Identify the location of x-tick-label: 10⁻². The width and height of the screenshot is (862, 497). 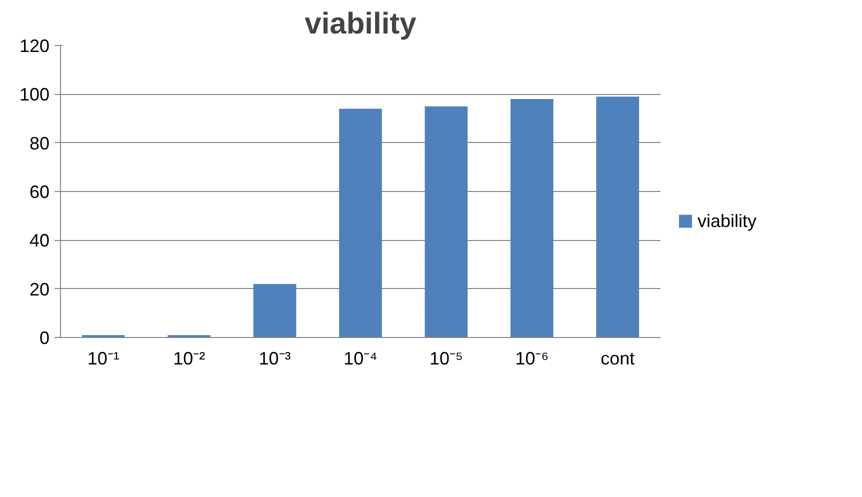
(189, 358).